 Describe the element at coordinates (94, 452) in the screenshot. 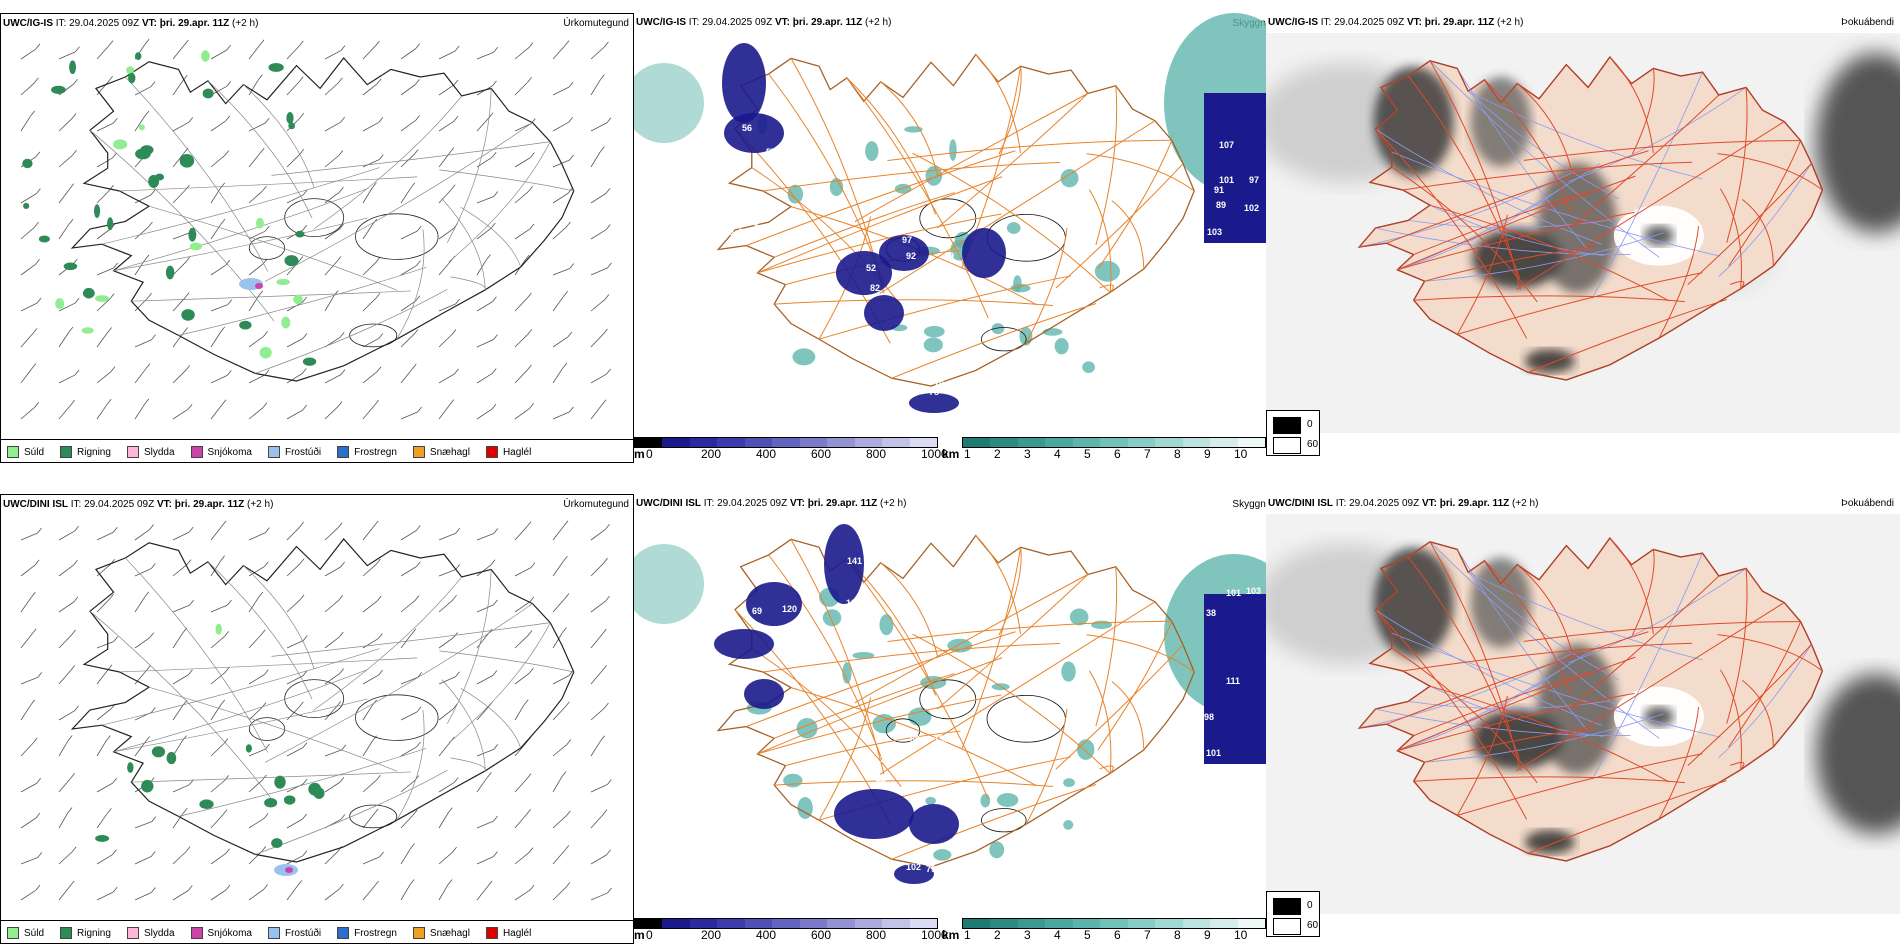

I see `legend-label: Rigning` at that location.